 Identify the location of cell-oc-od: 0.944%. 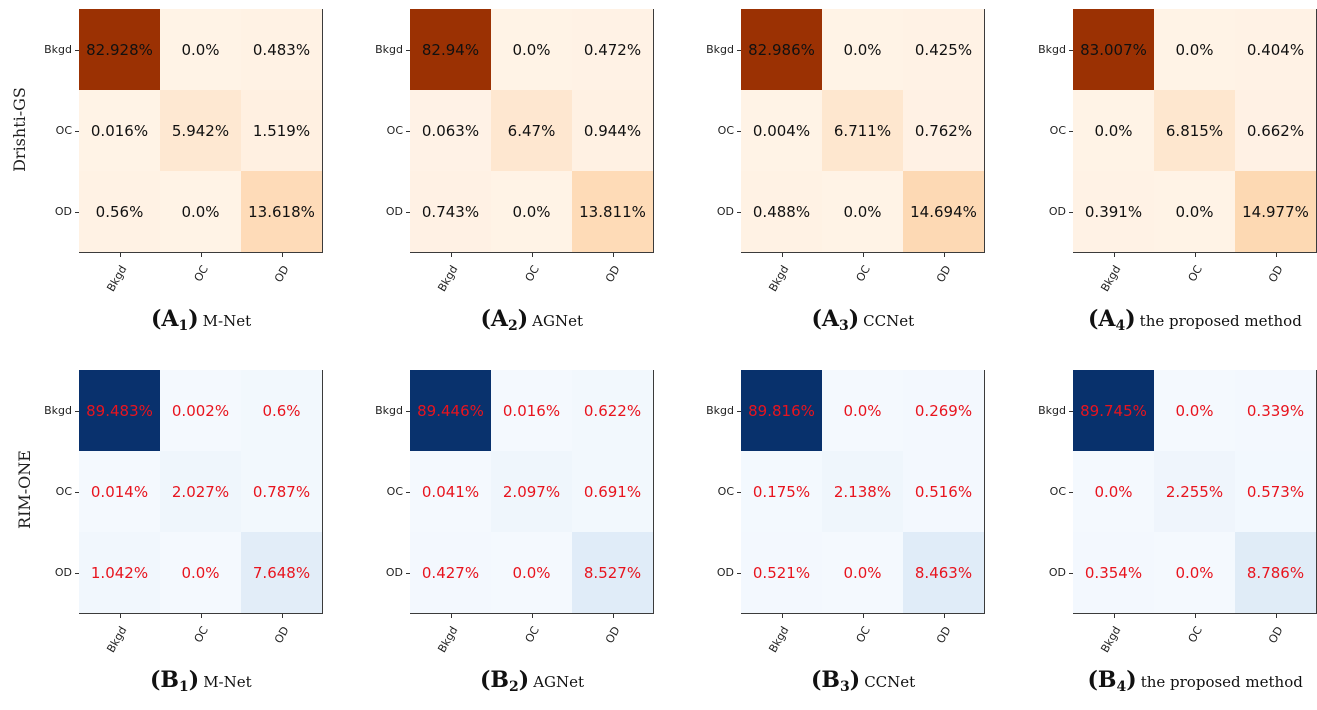
(612, 130).